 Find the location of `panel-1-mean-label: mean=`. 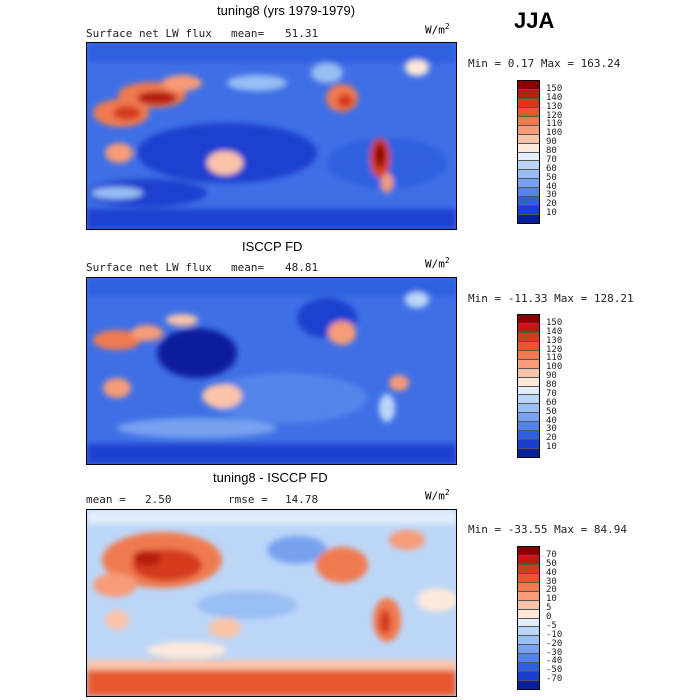

panel-1-mean-label: mean= is located at coordinates (248, 33).